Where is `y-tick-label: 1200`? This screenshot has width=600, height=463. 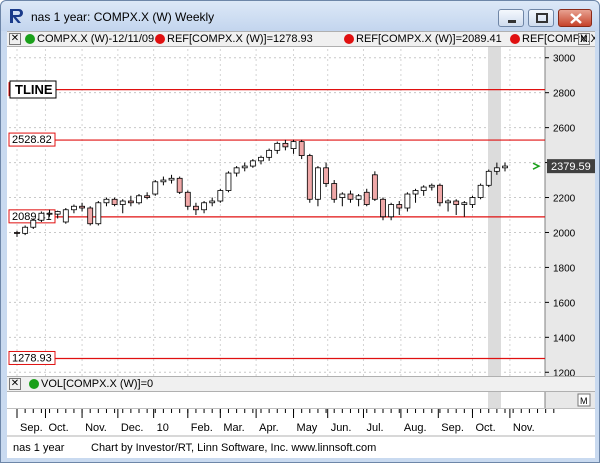 y-tick-label: 1200 is located at coordinates (564, 373).